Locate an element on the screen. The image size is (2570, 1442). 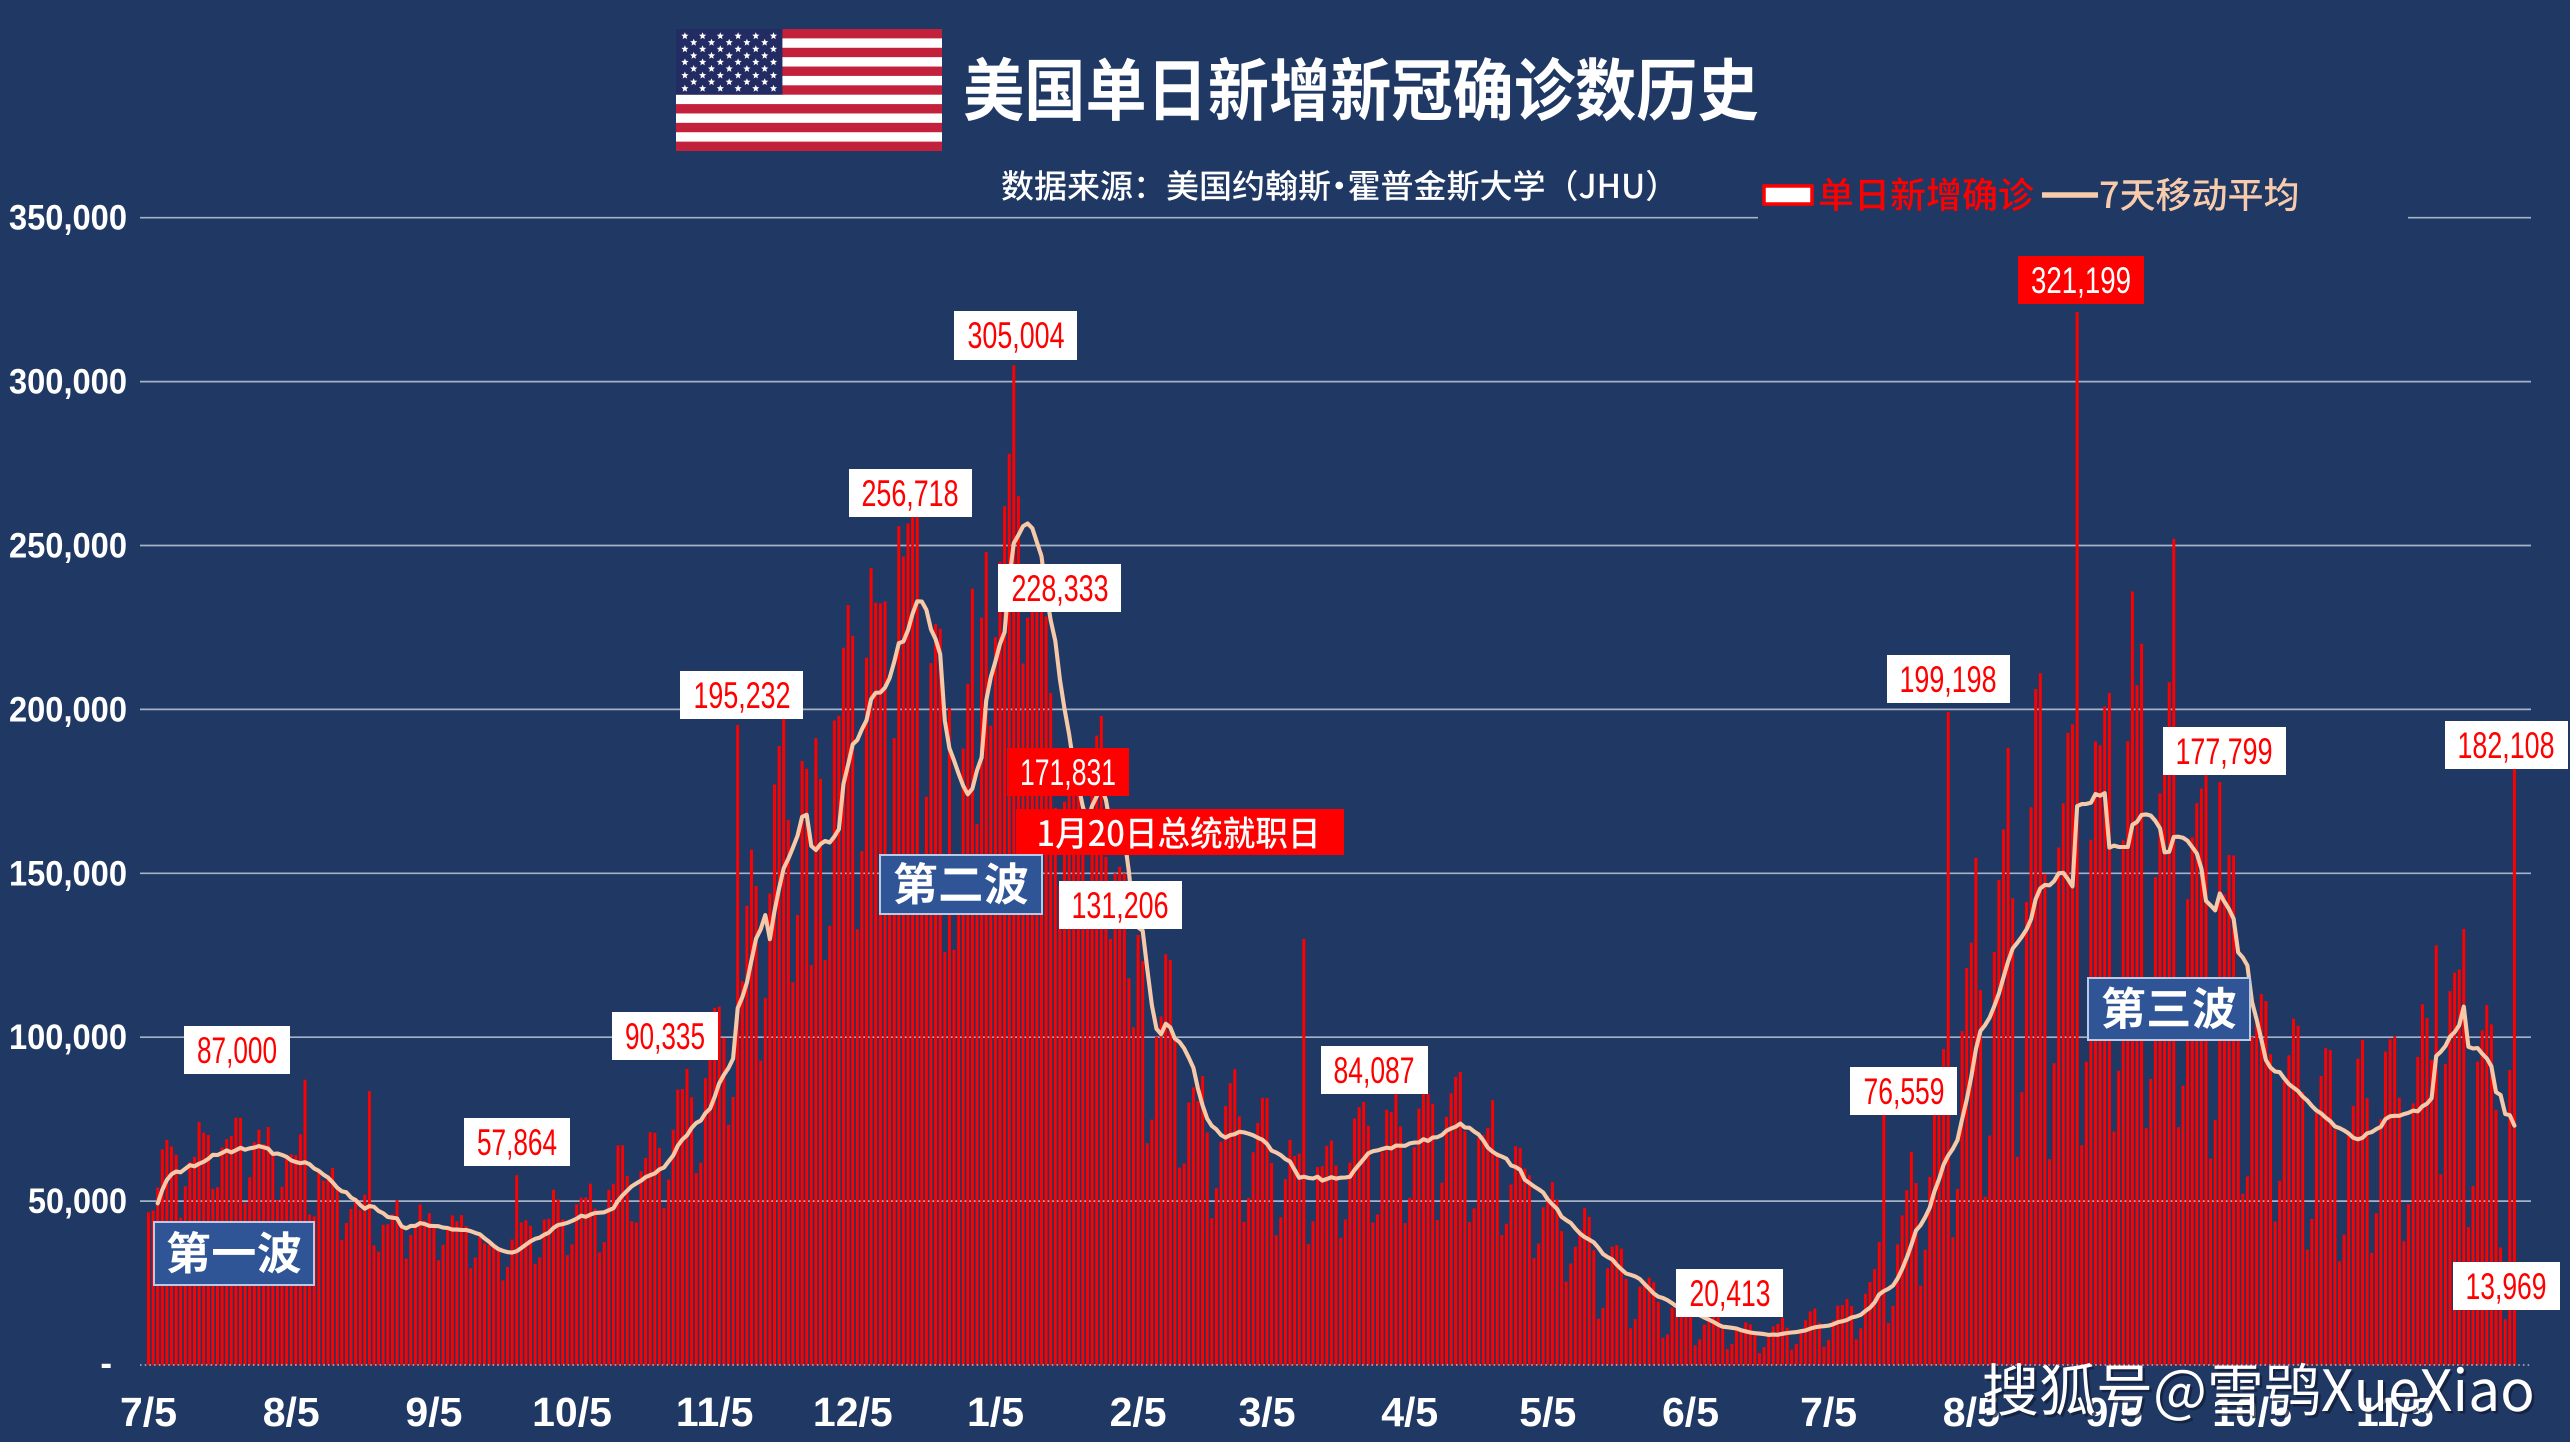
svg-text: 6/5 is located at coordinates (1690, 1412).